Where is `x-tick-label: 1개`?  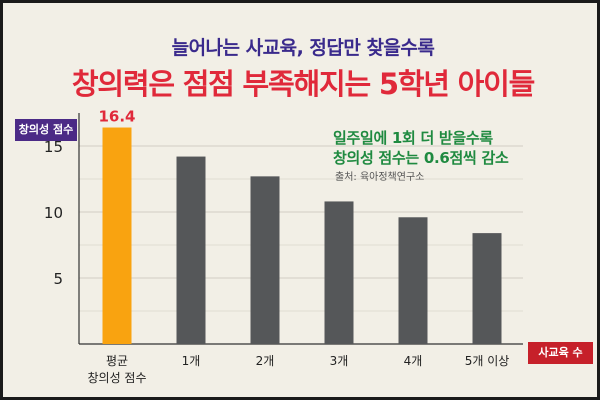
x-tick-label: 1개 is located at coordinates (191, 361).